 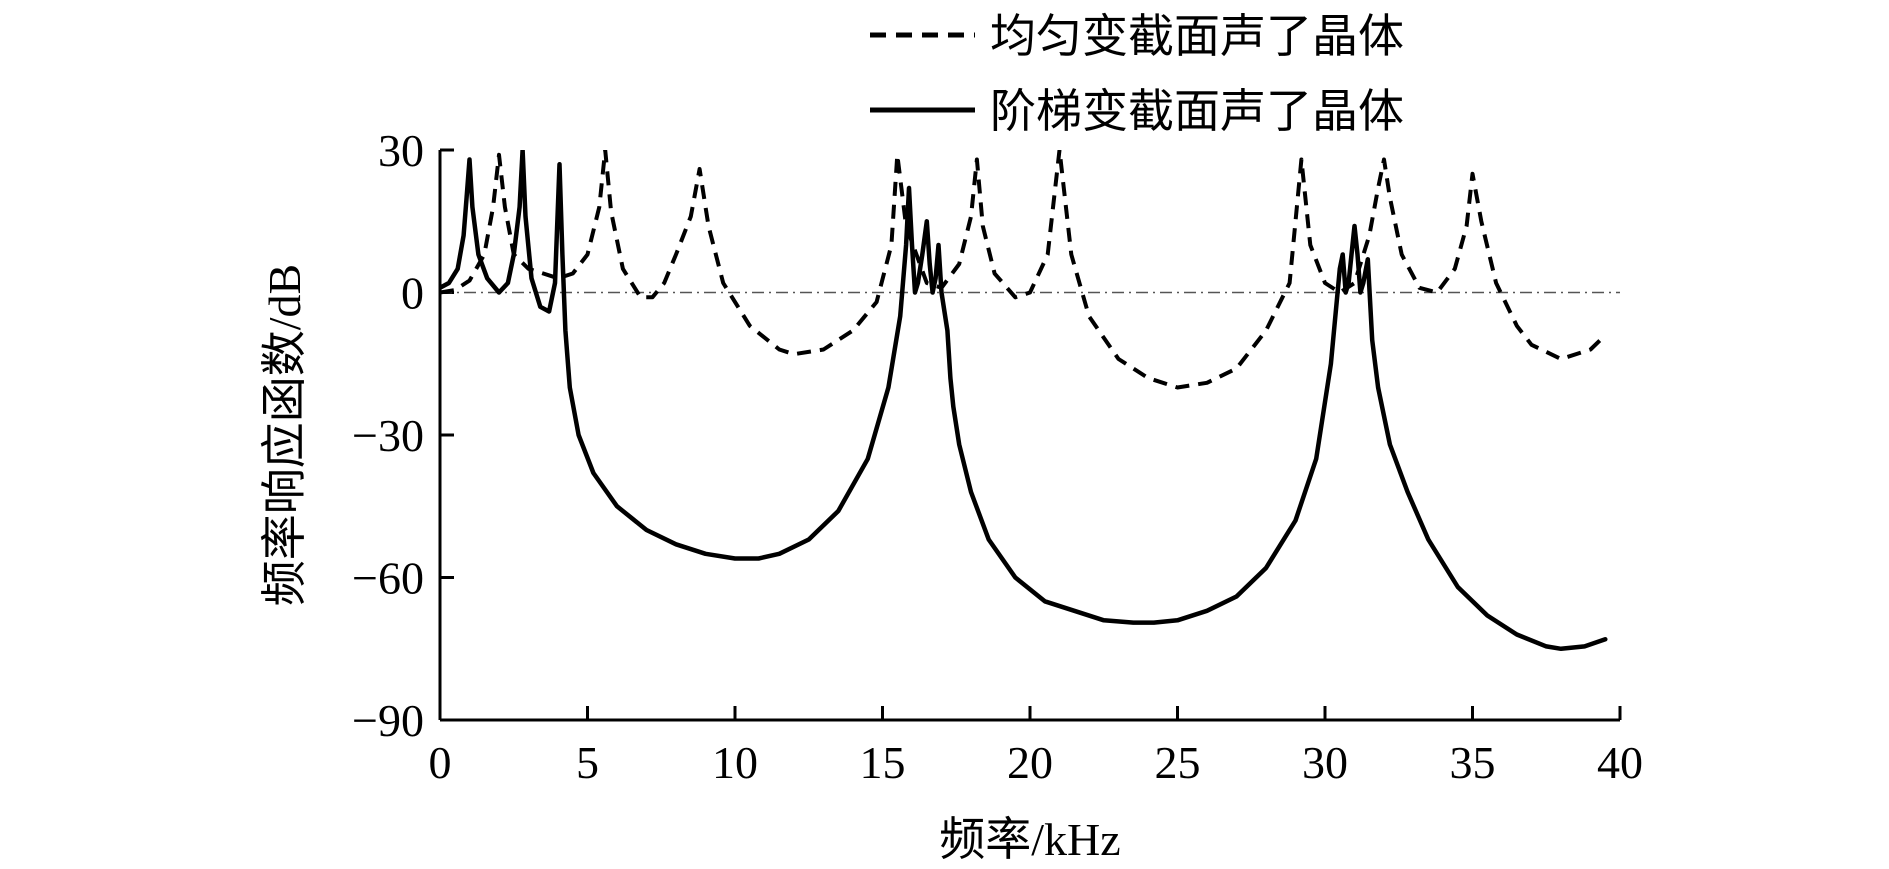 What do you see at coordinates (735, 762) in the screenshot?
I see `x-tick-label: 10` at bounding box center [735, 762].